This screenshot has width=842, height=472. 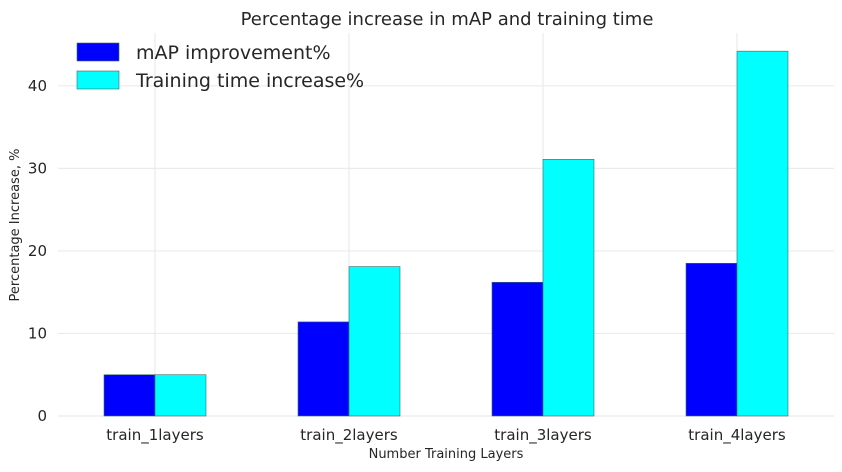 I want to click on legend-label: Training time increase%, so click(x=249, y=81).